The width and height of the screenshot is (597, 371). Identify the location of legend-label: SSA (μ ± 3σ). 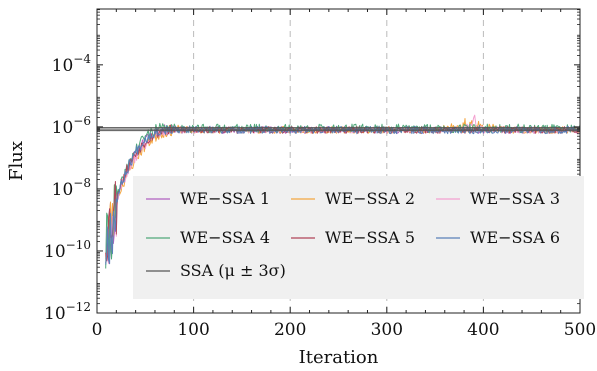
(233, 270).